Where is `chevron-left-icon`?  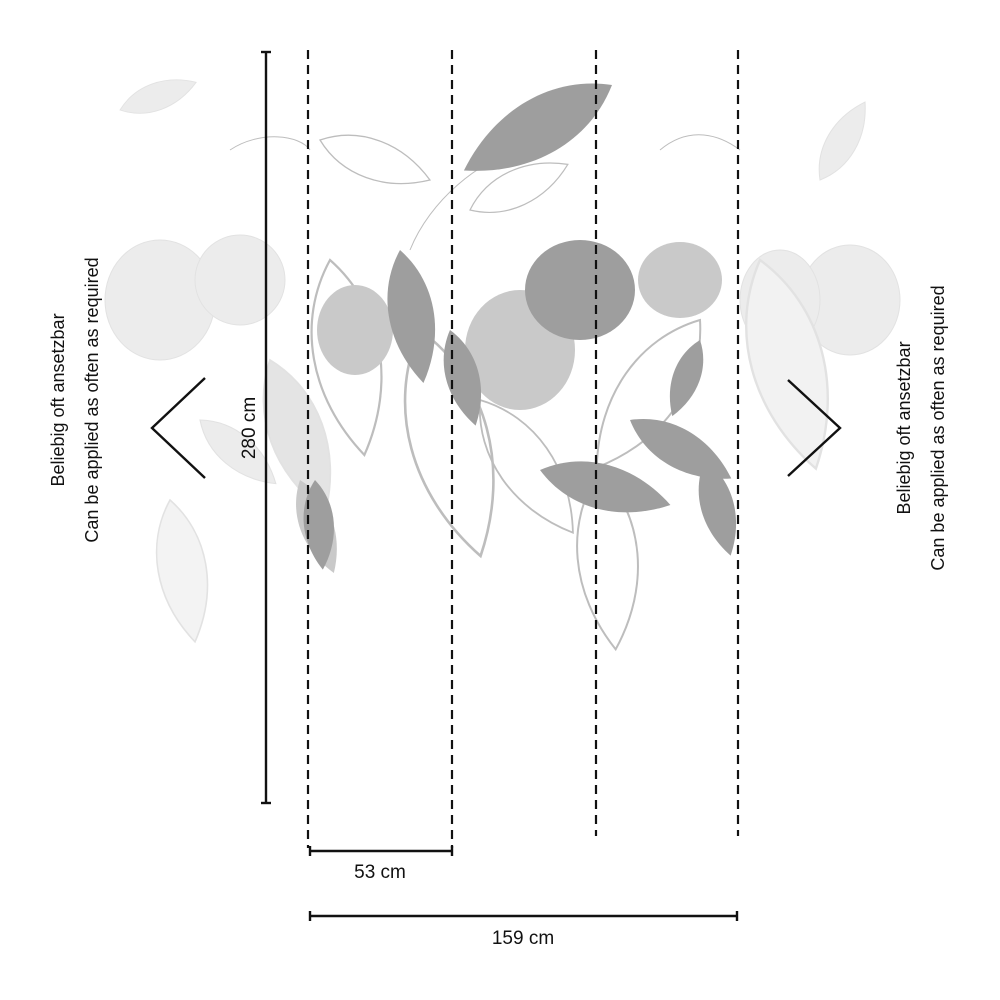
chevron-left-icon is located at coordinates (178, 428).